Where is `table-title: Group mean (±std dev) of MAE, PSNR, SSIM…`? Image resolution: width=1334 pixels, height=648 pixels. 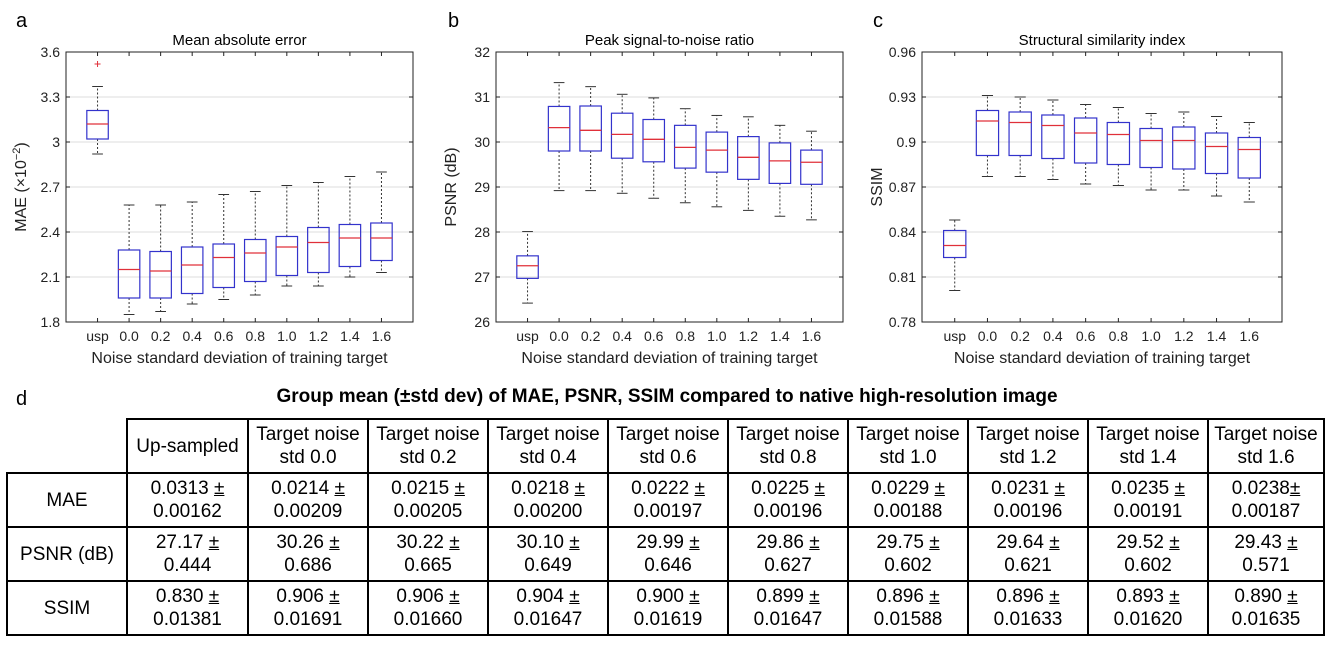 table-title: Group mean (±std dev) of MAE, PSNR, SSIM… is located at coordinates (667, 396).